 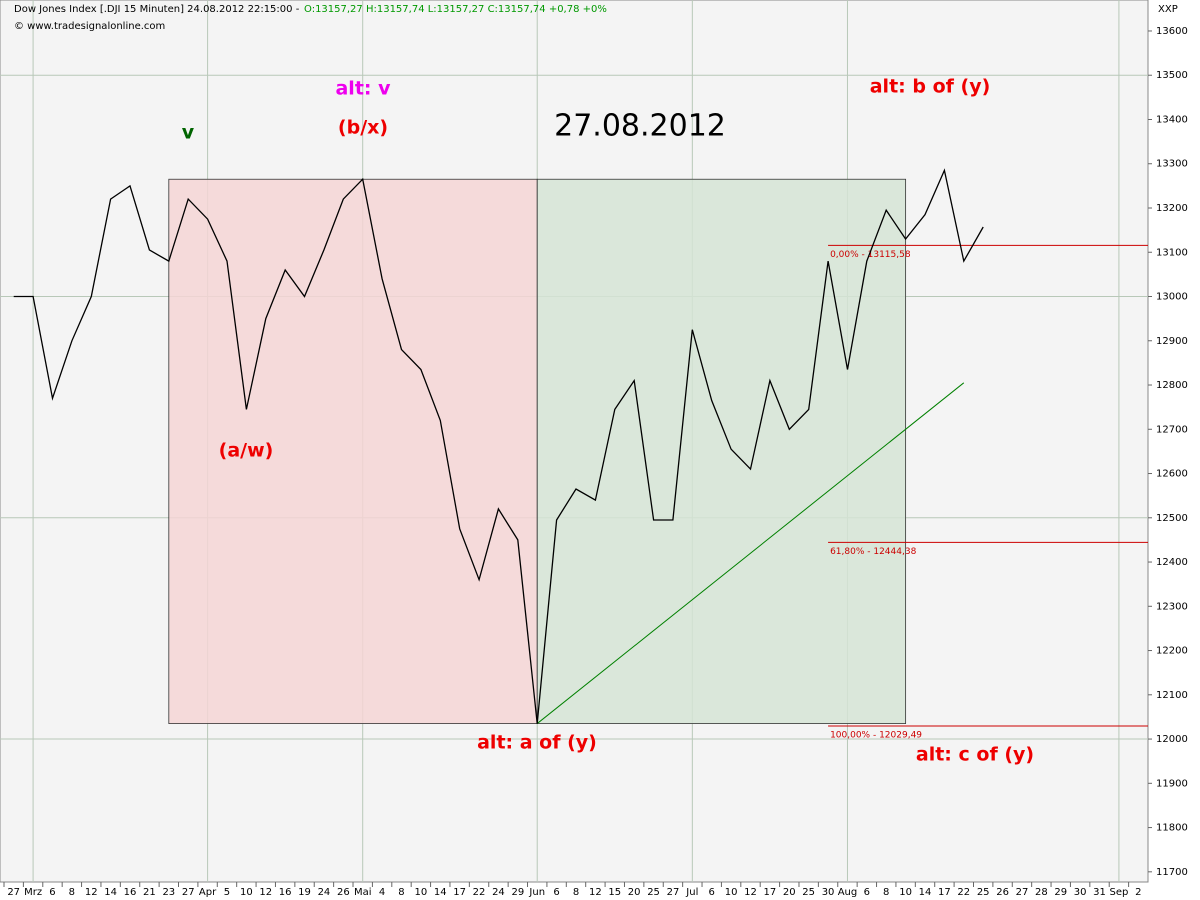 What do you see at coordinates (930, 87) in the screenshot?
I see `annotation: alt: b of (y)` at bounding box center [930, 87].